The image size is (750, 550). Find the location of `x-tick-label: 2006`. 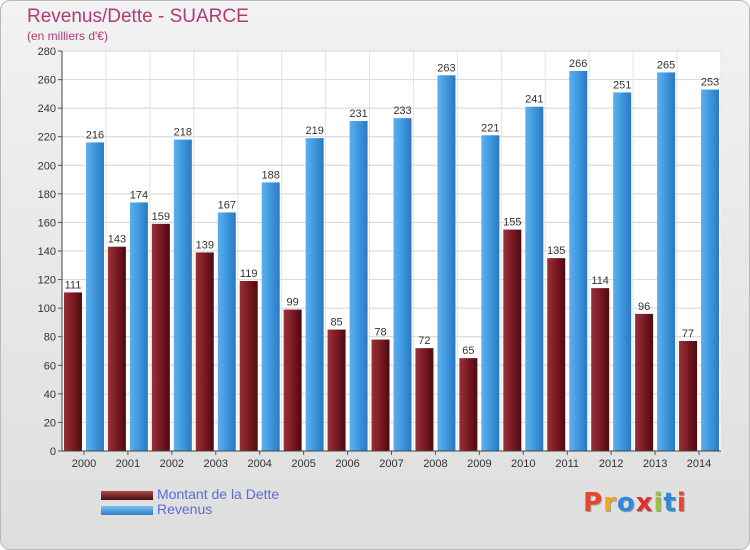

x-tick-label: 2006 is located at coordinates (347, 464).